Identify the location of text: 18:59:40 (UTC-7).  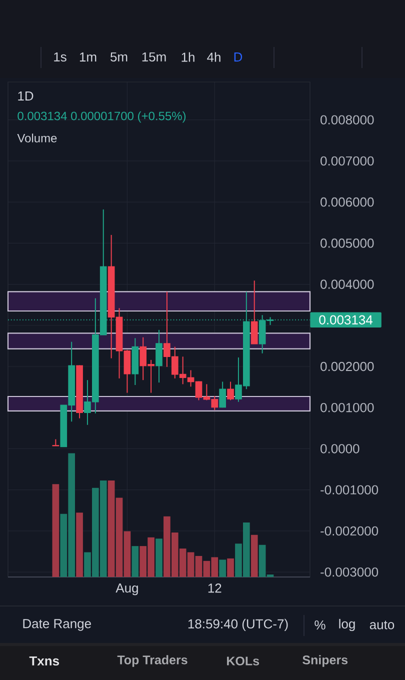
(238, 625).